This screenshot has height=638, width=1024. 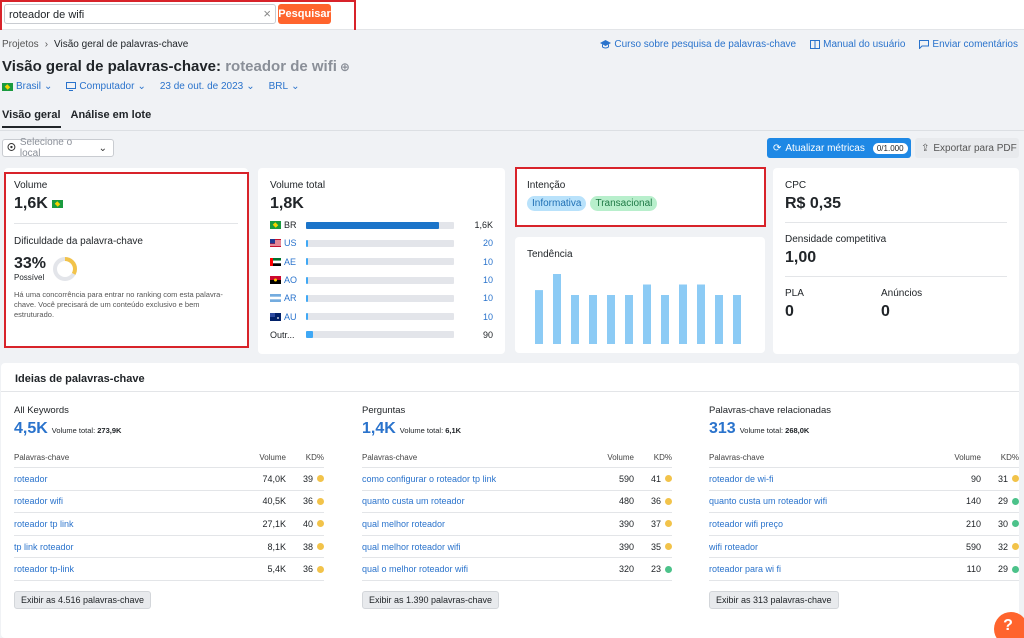 I want to click on keyword-volume: 8,1K, so click(x=276, y=546).